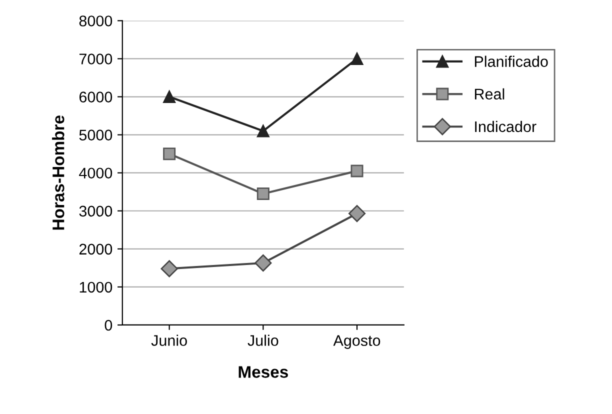 This screenshot has height=414, width=612. I want to click on x-axis-title: Meses, so click(263, 372).